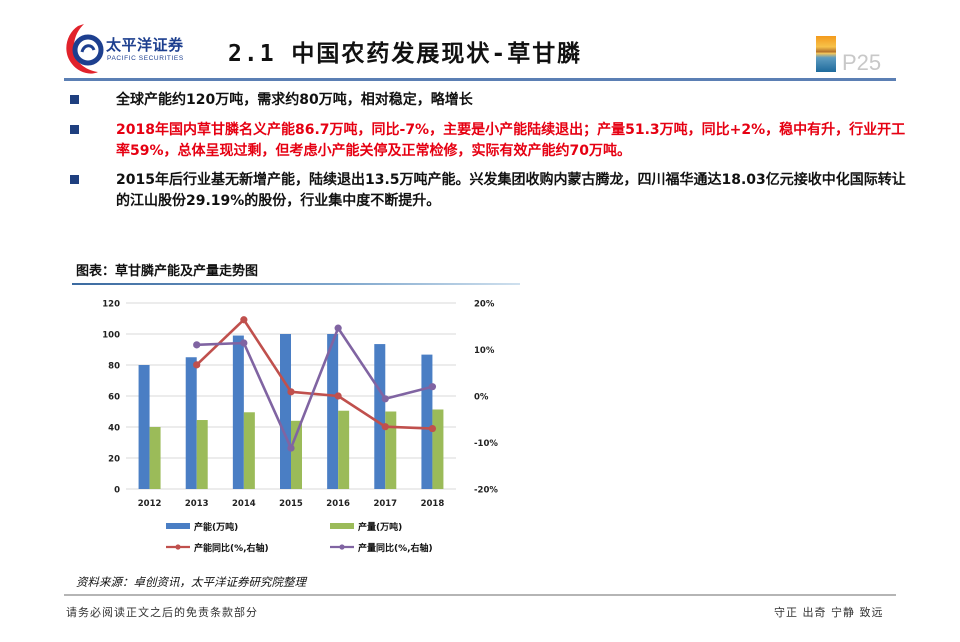 This screenshot has width=960, height=642. What do you see at coordinates (486, 444) in the screenshot?
I see `right-axis-tick: -10%` at bounding box center [486, 444].